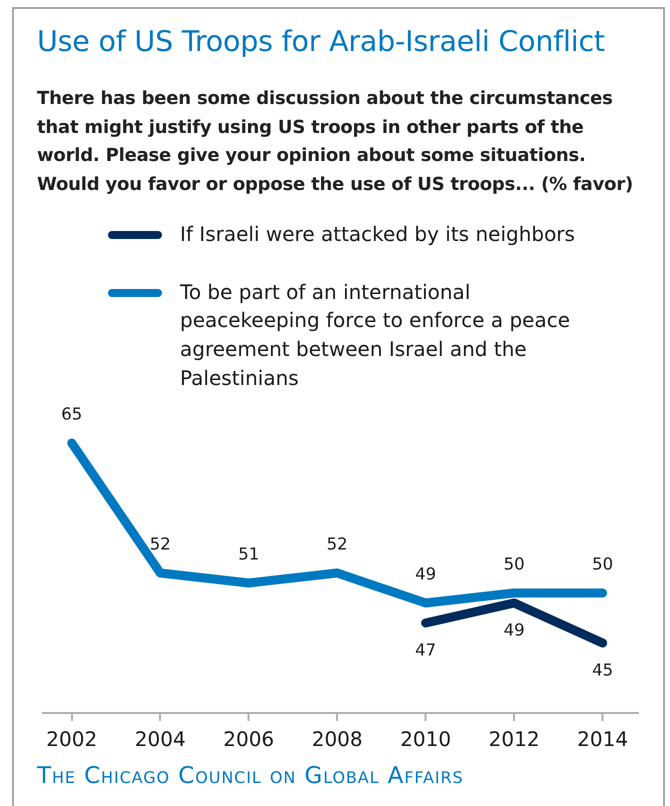  Describe the element at coordinates (376, 335) in the screenshot. I see `legend-label: To be part of an international peacekeeping force to enforce a peace agreement between Israel and the Palestinians` at that location.